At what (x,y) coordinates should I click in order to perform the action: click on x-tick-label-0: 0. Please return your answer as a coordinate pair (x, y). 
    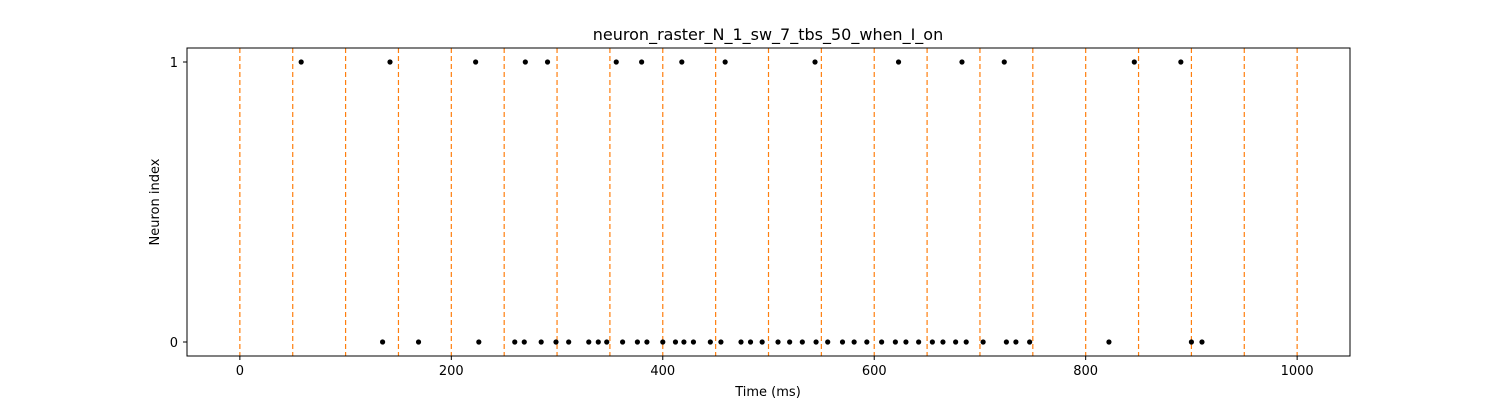
    Looking at the image, I should click on (240, 371).